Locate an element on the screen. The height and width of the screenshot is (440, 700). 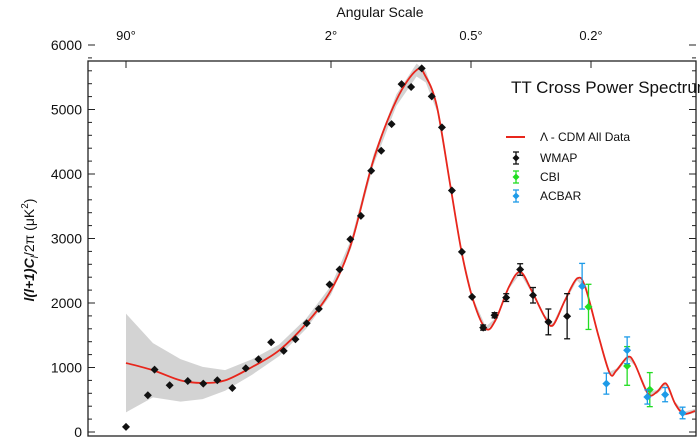
y-tick-label: 0 is located at coordinates (78, 432).